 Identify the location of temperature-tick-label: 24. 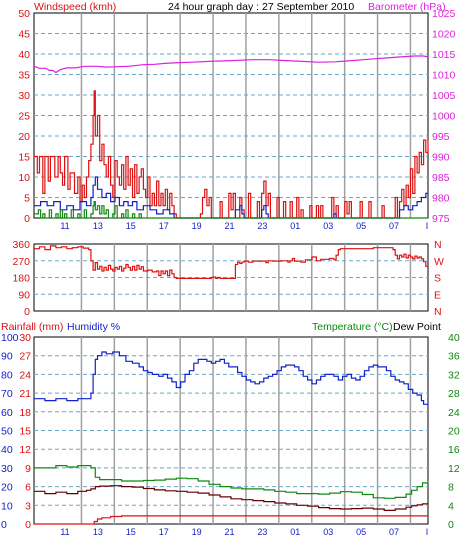
(454, 413).